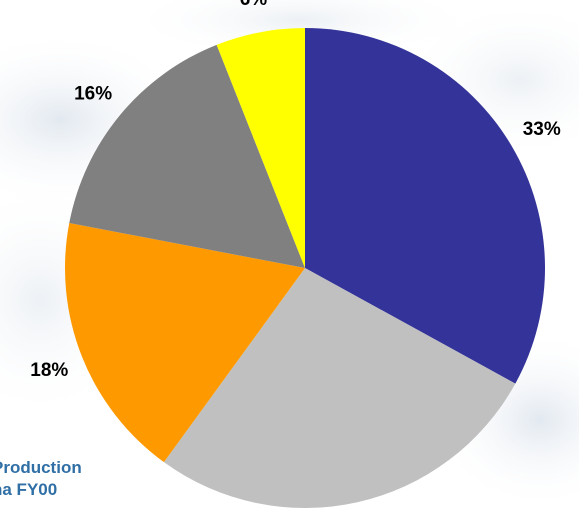 Image resolution: width=579 pixels, height=523 pixels. What do you see at coordinates (29, 489) in the screenshot?
I see `footnote-line-2: na FY00` at bounding box center [29, 489].